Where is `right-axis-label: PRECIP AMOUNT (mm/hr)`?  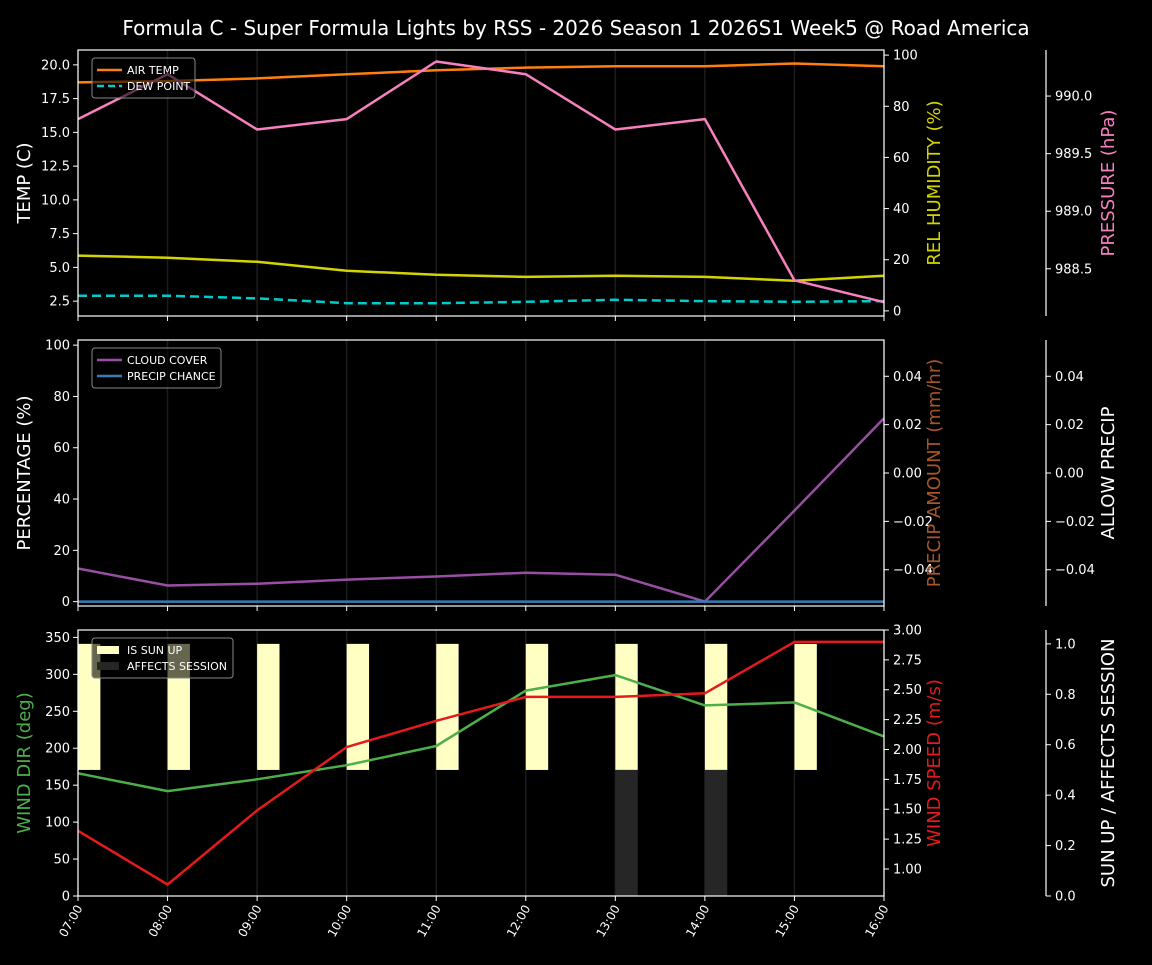 right-axis-label: PRECIP AMOUNT (mm/hr) is located at coordinates (934, 473).